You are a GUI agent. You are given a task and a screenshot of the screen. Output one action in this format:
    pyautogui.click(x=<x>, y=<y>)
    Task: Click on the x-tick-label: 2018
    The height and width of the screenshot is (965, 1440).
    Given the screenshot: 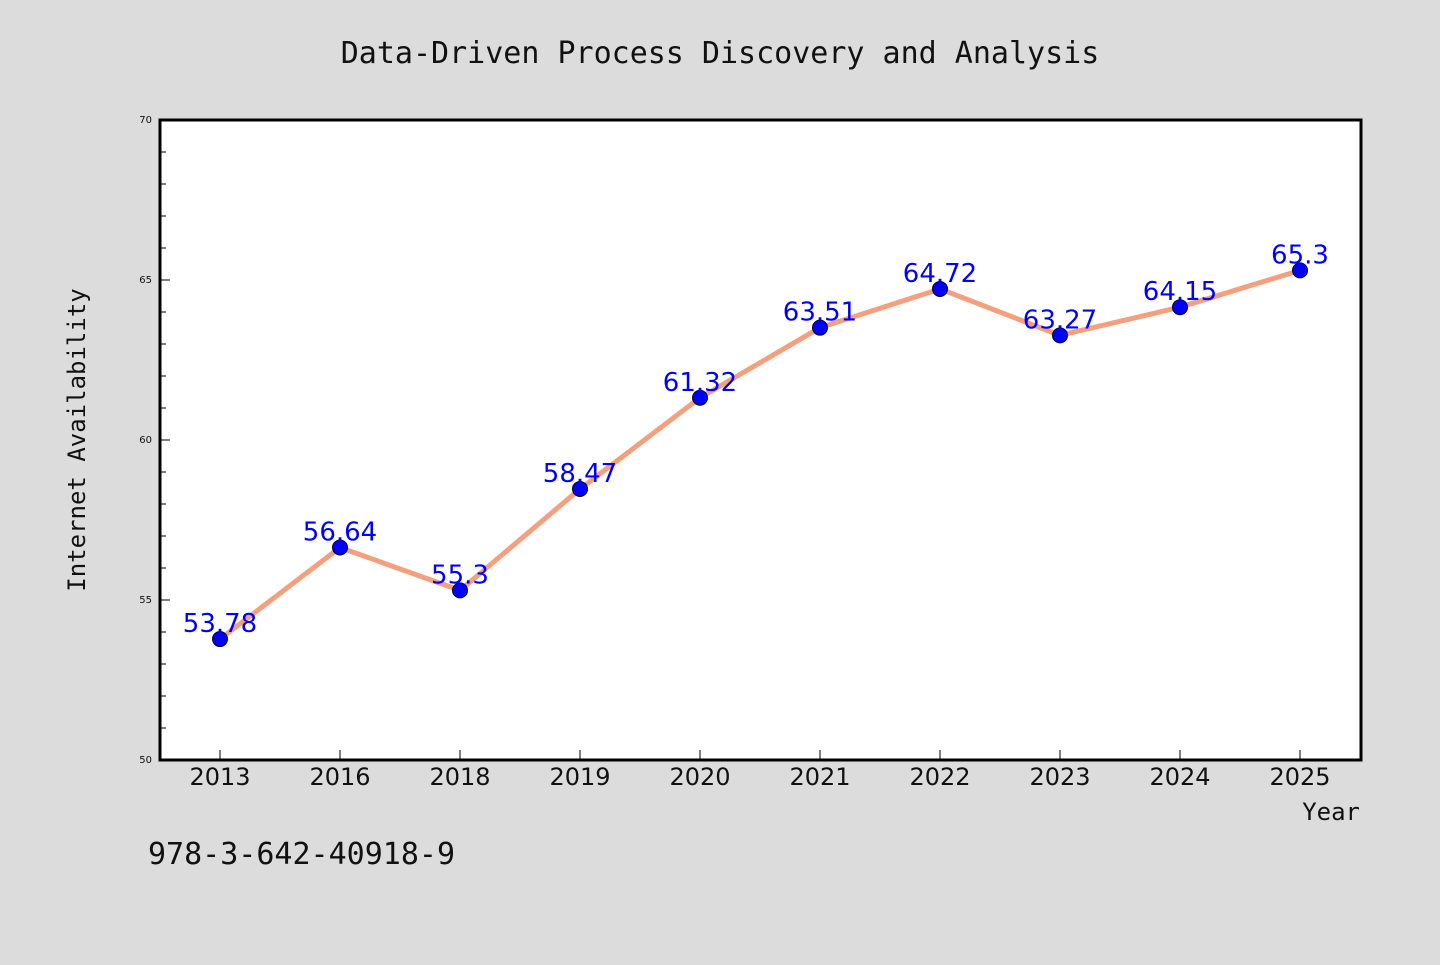 What is the action you would take?
    pyautogui.click(x=459, y=777)
    